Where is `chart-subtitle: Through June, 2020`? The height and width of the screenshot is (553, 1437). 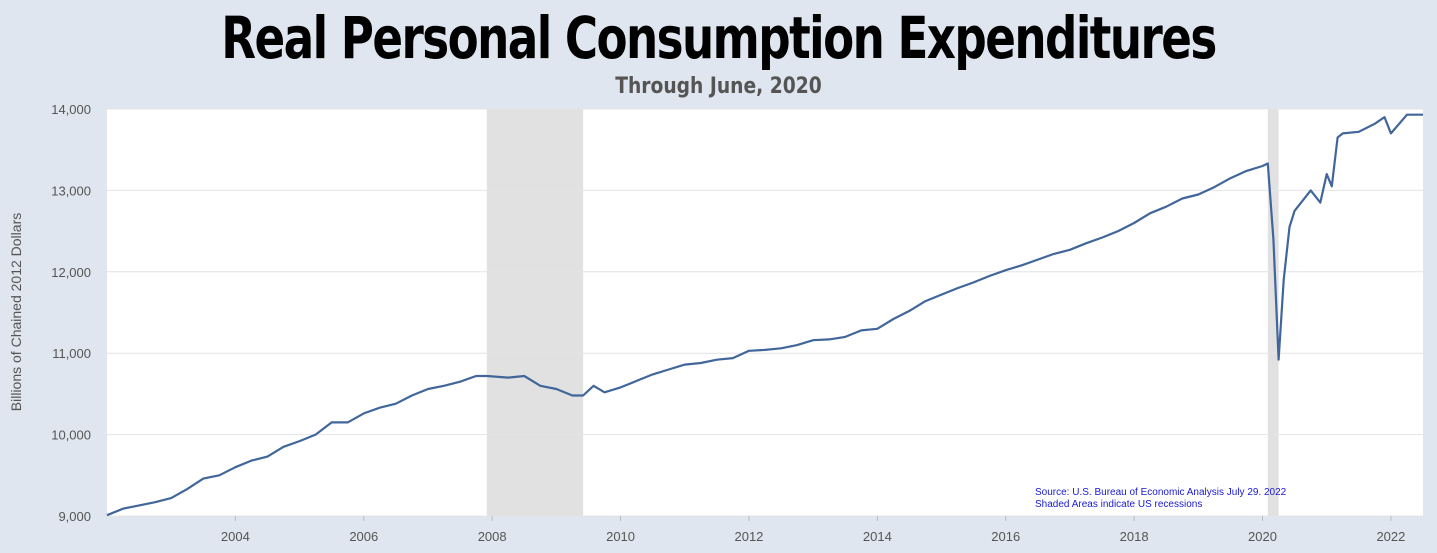
chart-subtitle: Through June, 2020 is located at coordinates (718, 86).